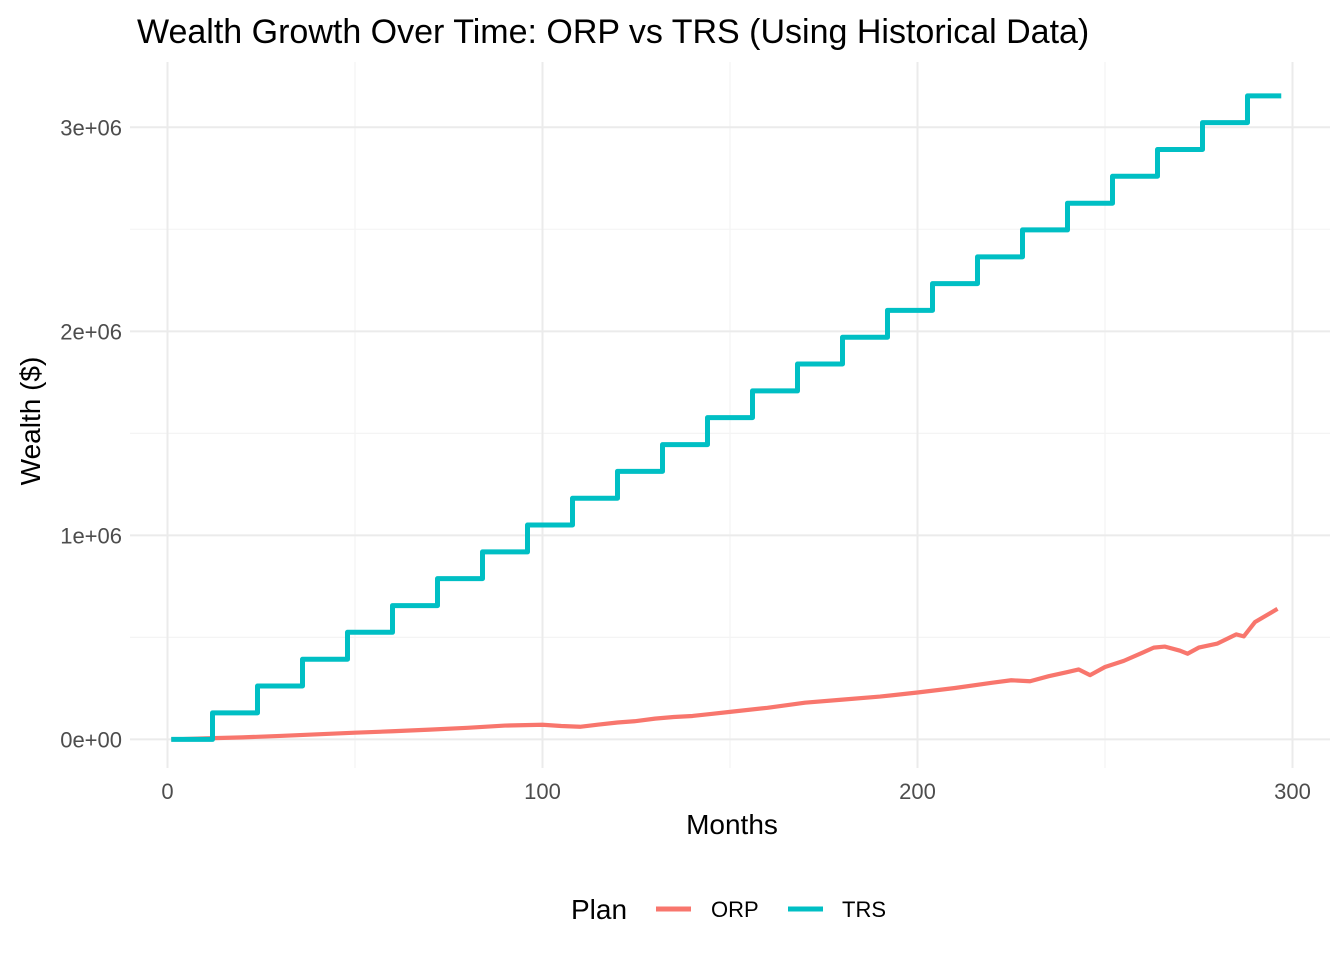 The width and height of the screenshot is (1344, 960). Describe the element at coordinates (91, 739) in the screenshot. I see `y-tick-label: 0e+00` at that location.